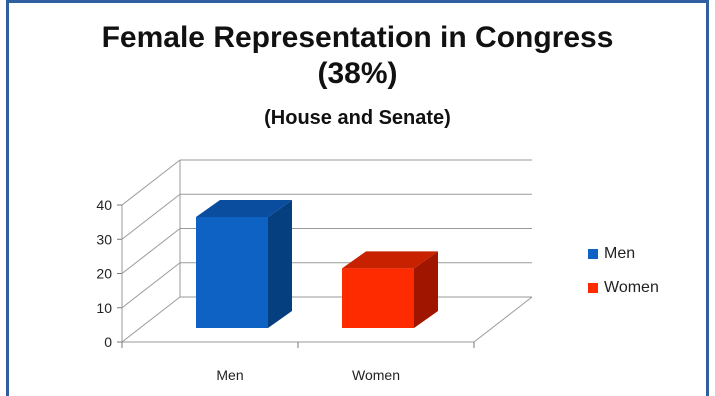 The image size is (715, 396). What do you see at coordinates (229, 375) in the screenshot?
I see `x-tick-label: Men` at bounding box center [229, 375].